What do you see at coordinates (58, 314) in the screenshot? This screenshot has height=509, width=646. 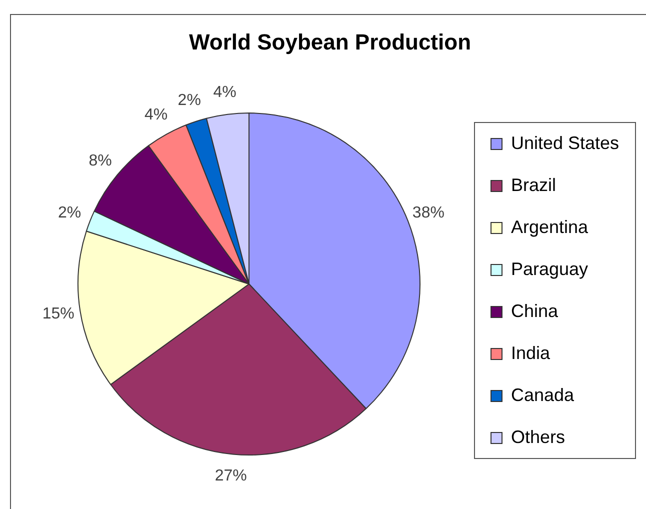 I see `data-label: 15%` at bounding box center [58, 314].